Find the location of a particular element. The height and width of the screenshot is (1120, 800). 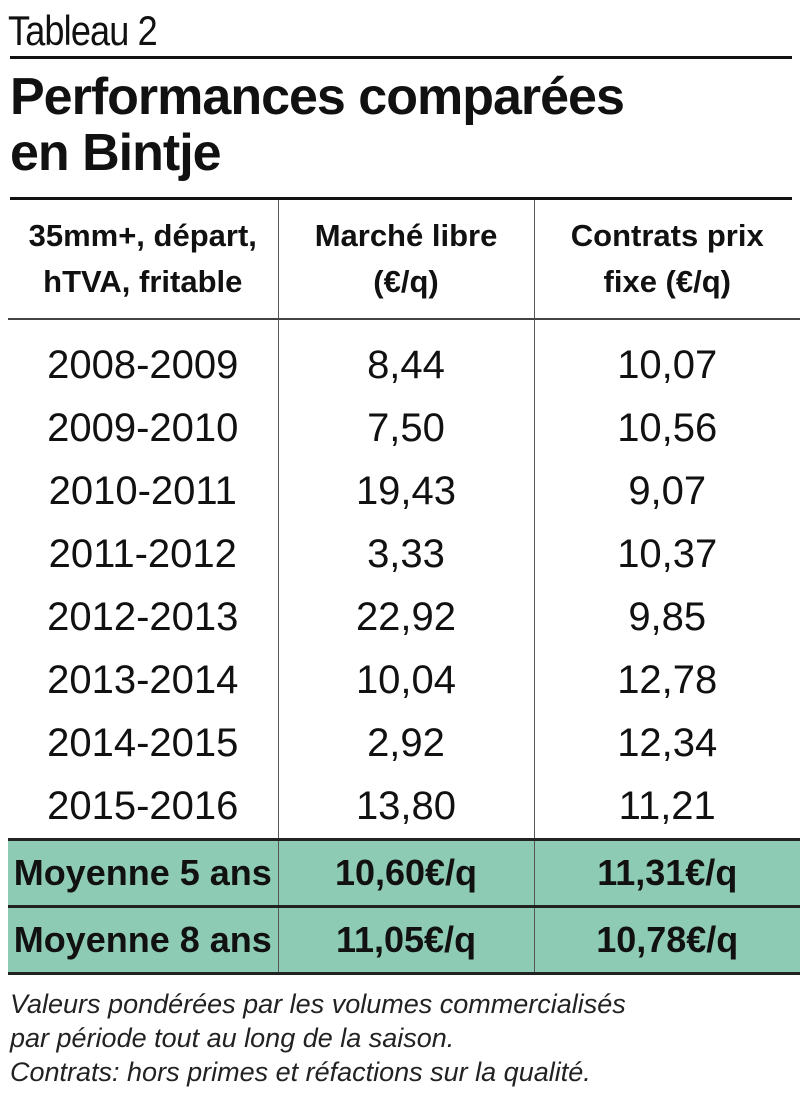

divider-title is located at coordinates (401, 198).